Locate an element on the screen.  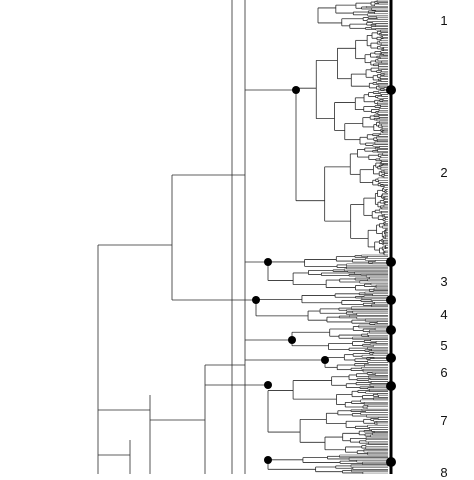
cluster-label-1: 1 is located at coordinates (444, 20).